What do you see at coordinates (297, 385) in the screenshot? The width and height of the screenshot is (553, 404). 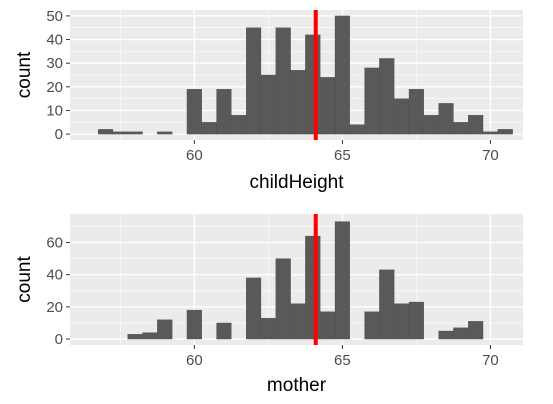 I see `x-axis-title: mother` at bounding box center [297, 385].